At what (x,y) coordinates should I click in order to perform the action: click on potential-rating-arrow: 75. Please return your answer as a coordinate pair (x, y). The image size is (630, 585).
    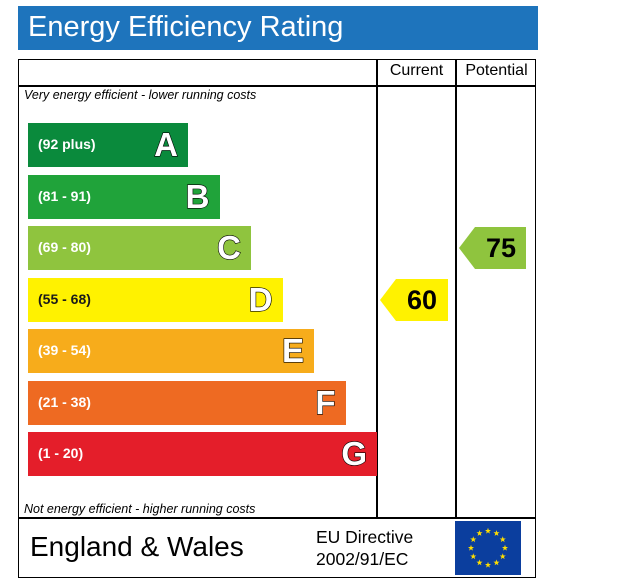
    Looking at the image, I should click on (492, 248).